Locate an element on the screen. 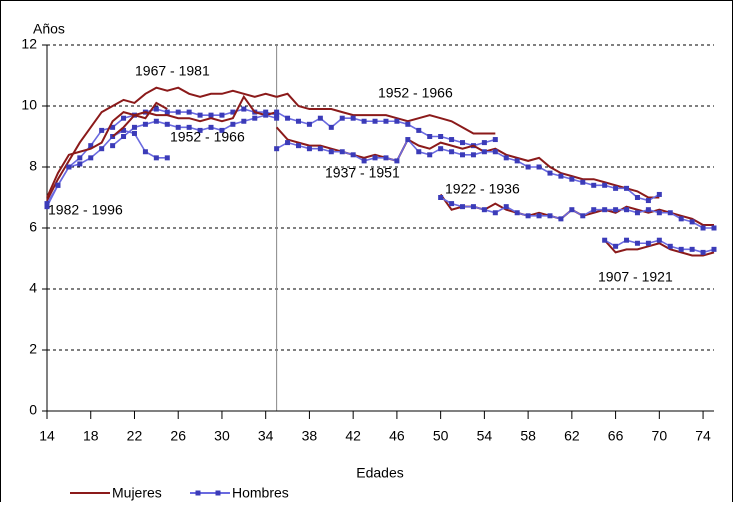 The image size is (733, 507). x-tick-label: 58 is located at coordinates (528, 436).